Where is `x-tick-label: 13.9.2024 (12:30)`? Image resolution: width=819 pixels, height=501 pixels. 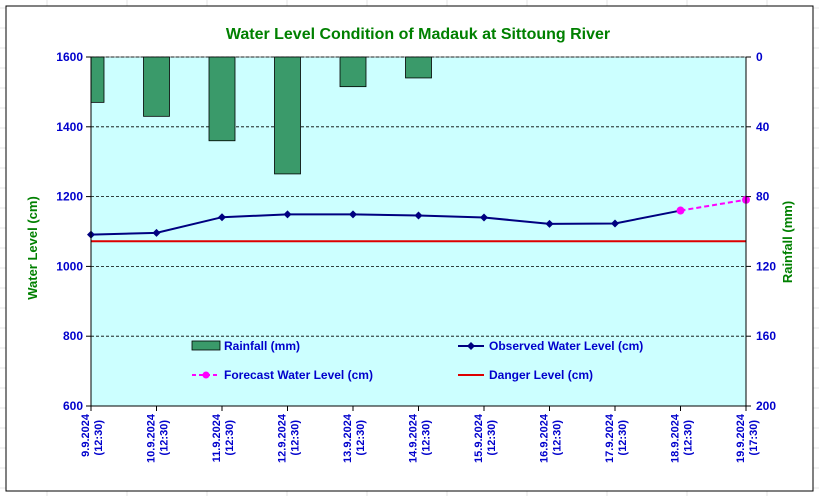
x-tick-label: 13.9.2024 (12:30) is located at coordinates (354, 438).